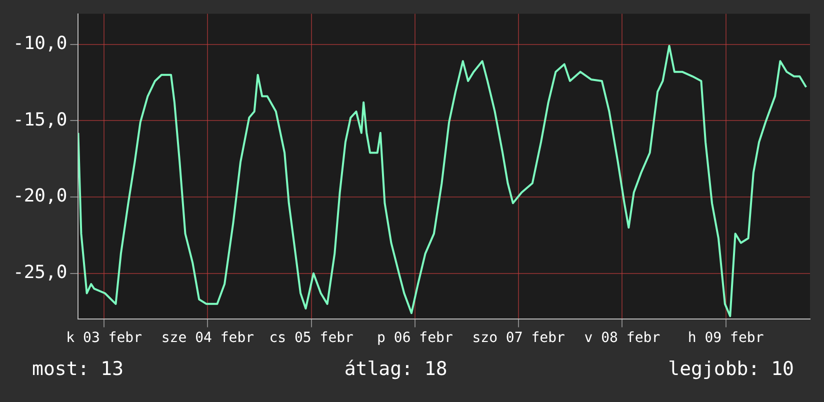 The height and width of the screenshot is (402, 824). Describe the element at coordinates (518, 338) in the screenshot. I see `x-tick-label: szo 07 febr` at that location.